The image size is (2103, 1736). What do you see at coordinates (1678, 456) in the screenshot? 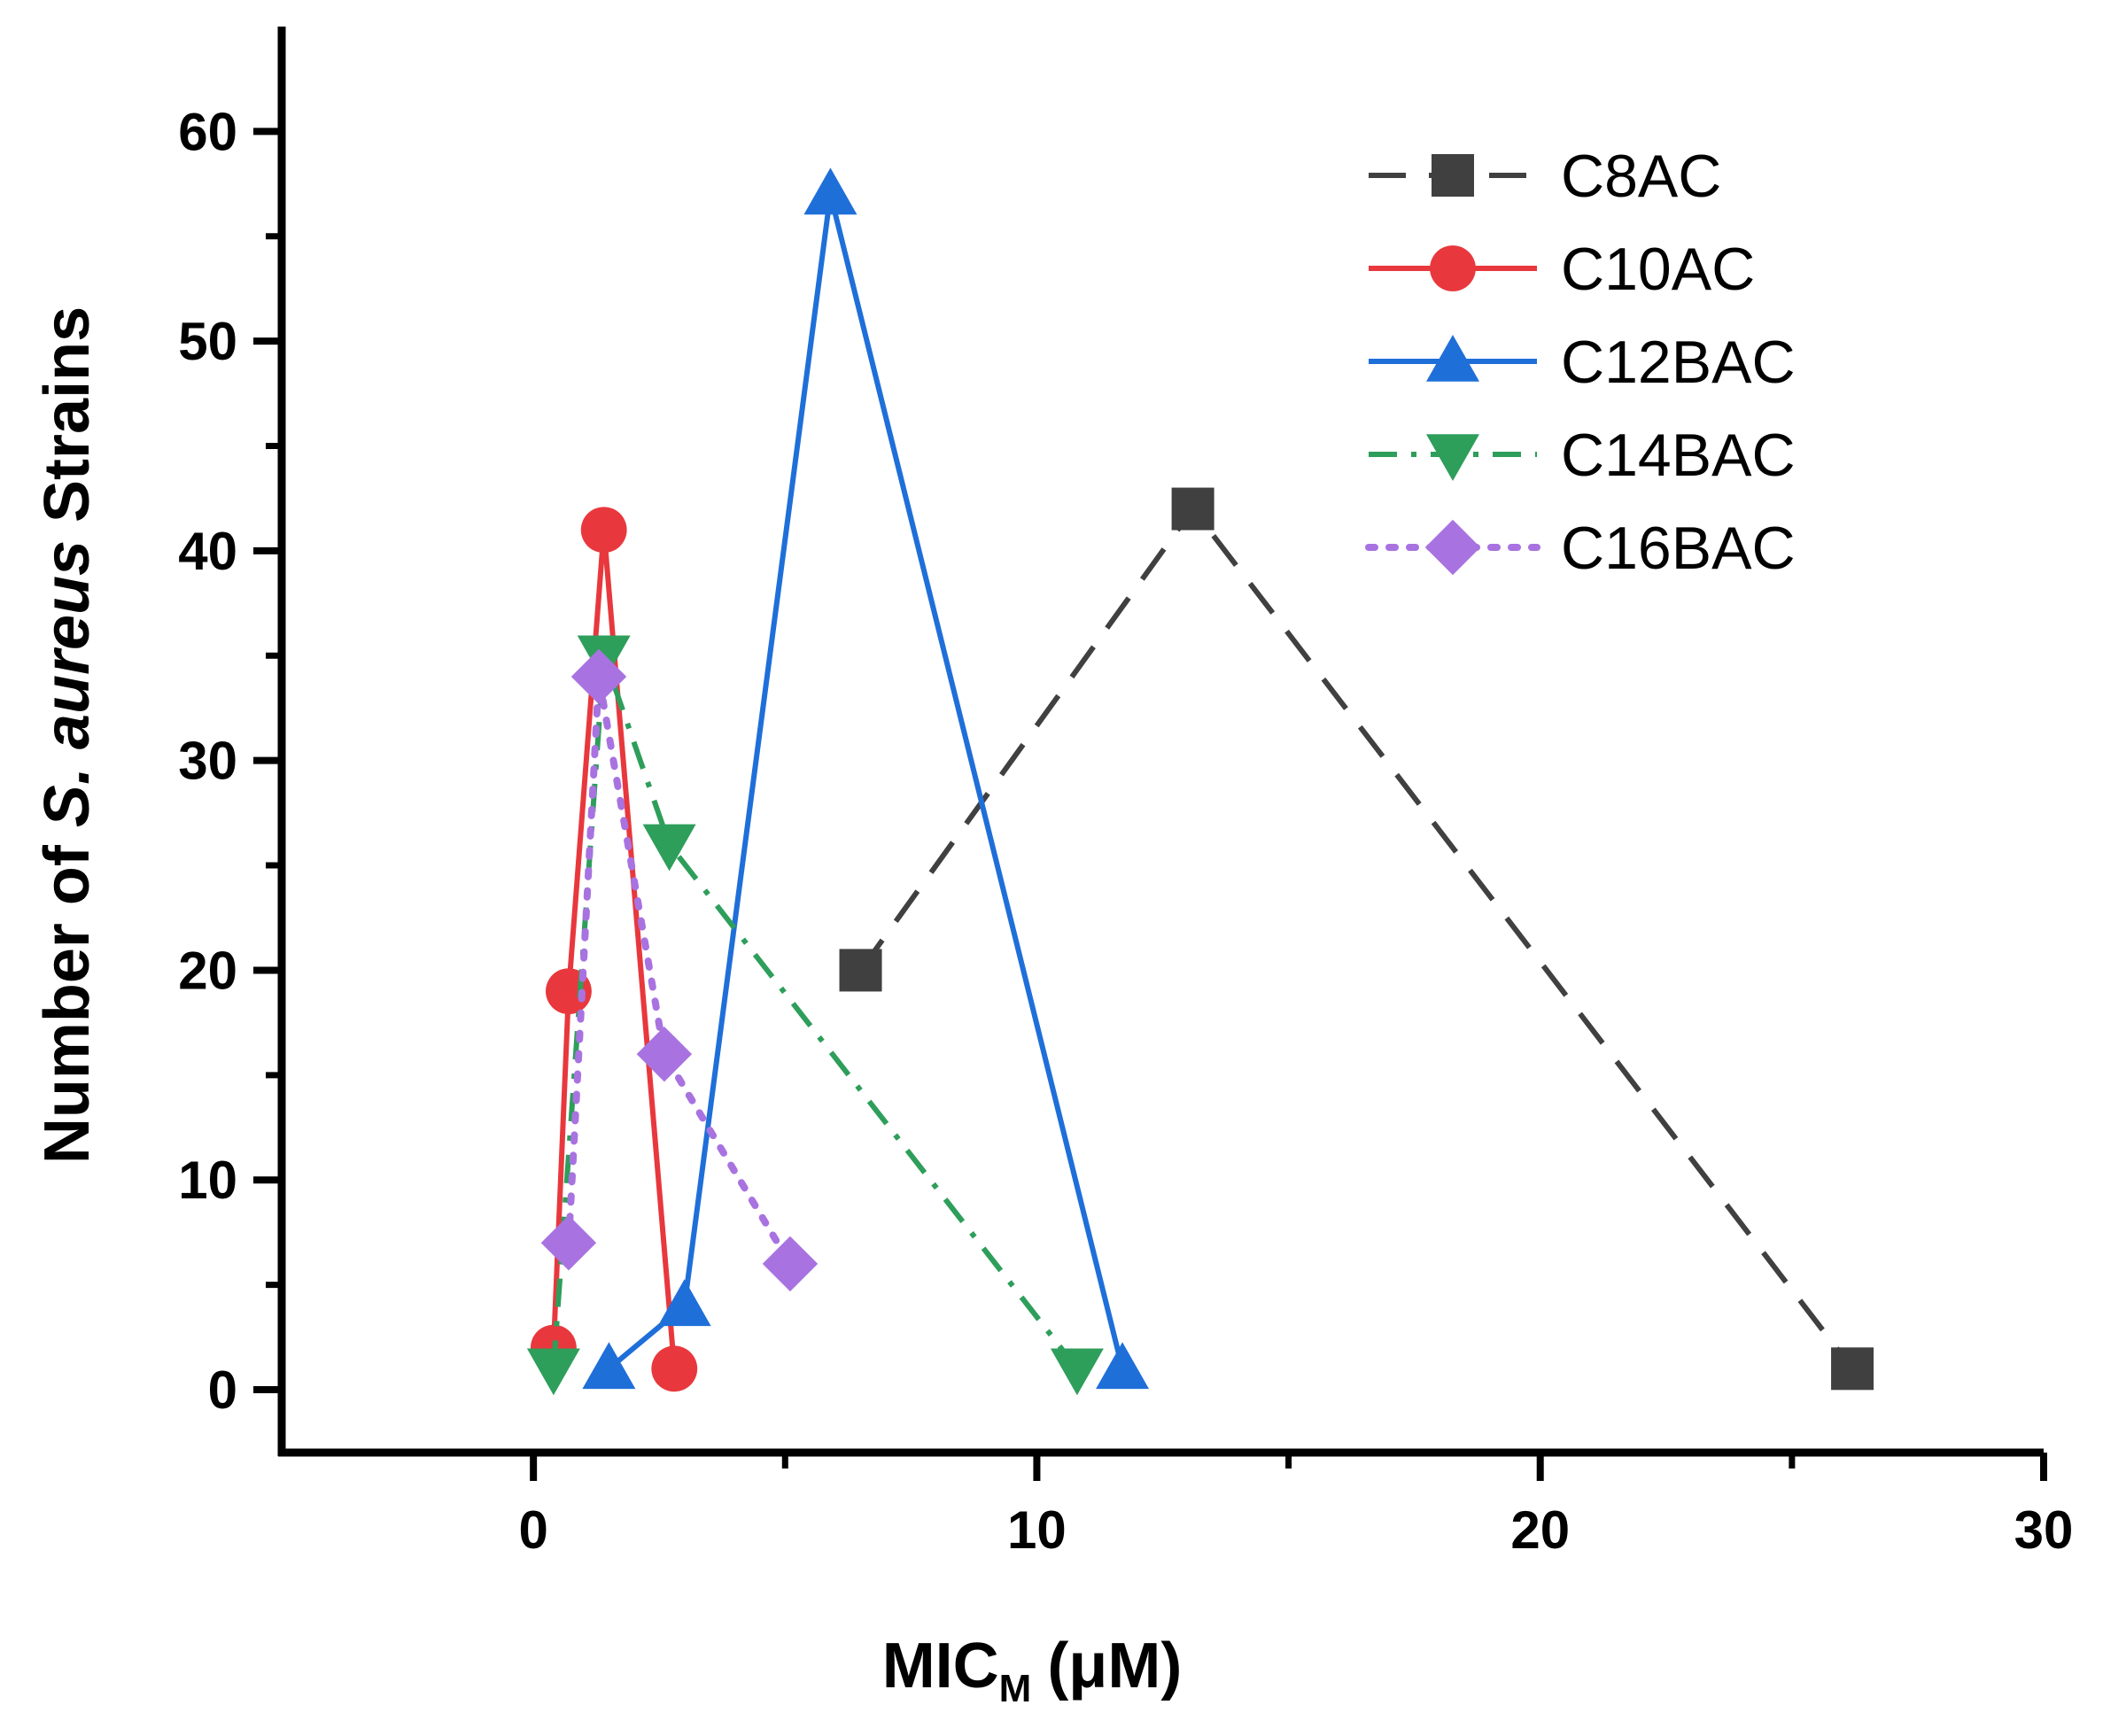
I see `legend-label: C14BAC` at bounding box center [1678, 456].